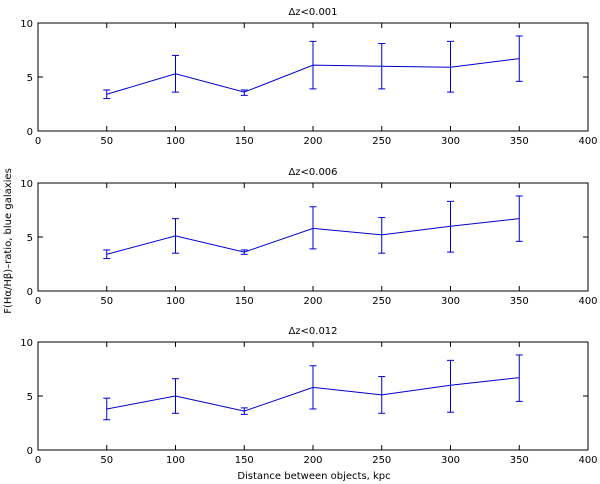 This screenshot has height=484, width=600. Describe the element at coordinates (312, 12) in the screenshot. I see `chart-title: Δz<0.001` at that location.